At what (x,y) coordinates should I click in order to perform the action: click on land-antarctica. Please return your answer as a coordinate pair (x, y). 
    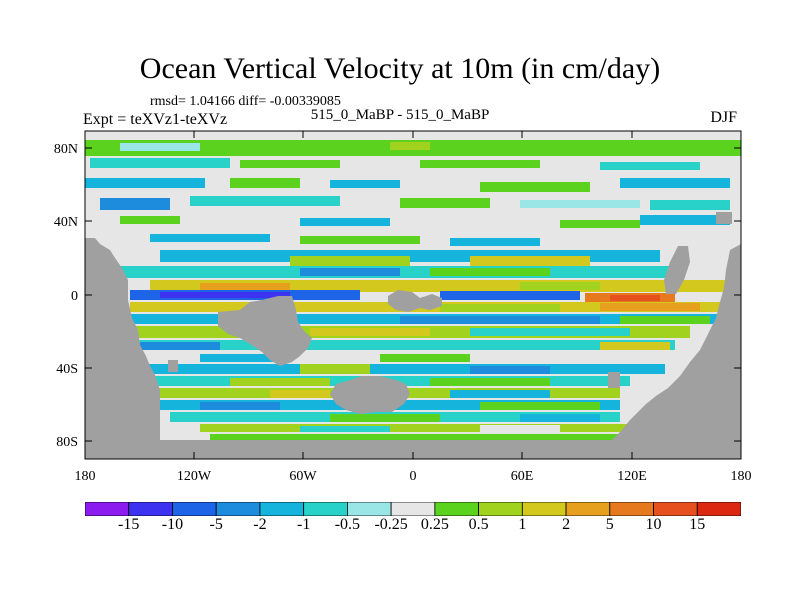
    Looking at the image, I should click on (413, 449).